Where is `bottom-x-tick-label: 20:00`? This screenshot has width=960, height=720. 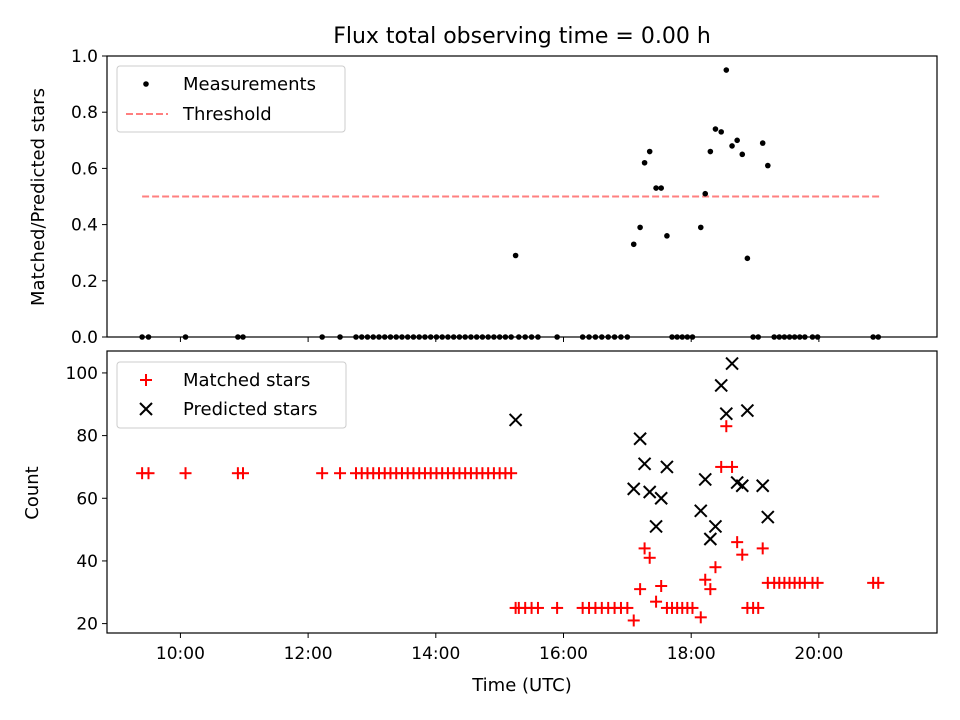
bottom-x-tick-label: 20:00 is located at coordinates (818, 654).